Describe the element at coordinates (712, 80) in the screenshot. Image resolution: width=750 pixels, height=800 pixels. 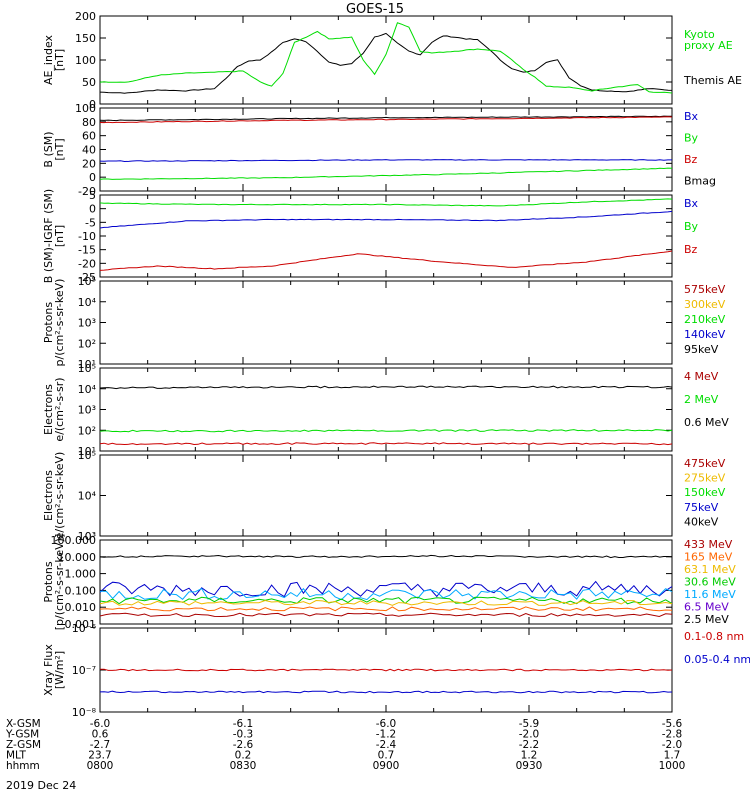
I see `legend-entry: Themis AE` at that location.